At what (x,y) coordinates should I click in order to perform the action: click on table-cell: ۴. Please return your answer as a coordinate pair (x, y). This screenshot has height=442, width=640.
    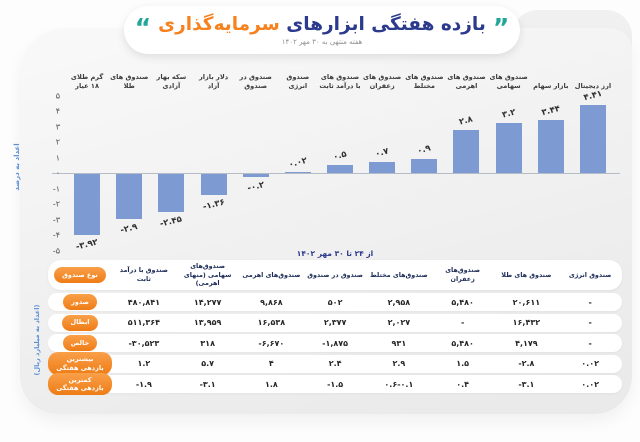
    Looking at the image, I should click on (271, 363).